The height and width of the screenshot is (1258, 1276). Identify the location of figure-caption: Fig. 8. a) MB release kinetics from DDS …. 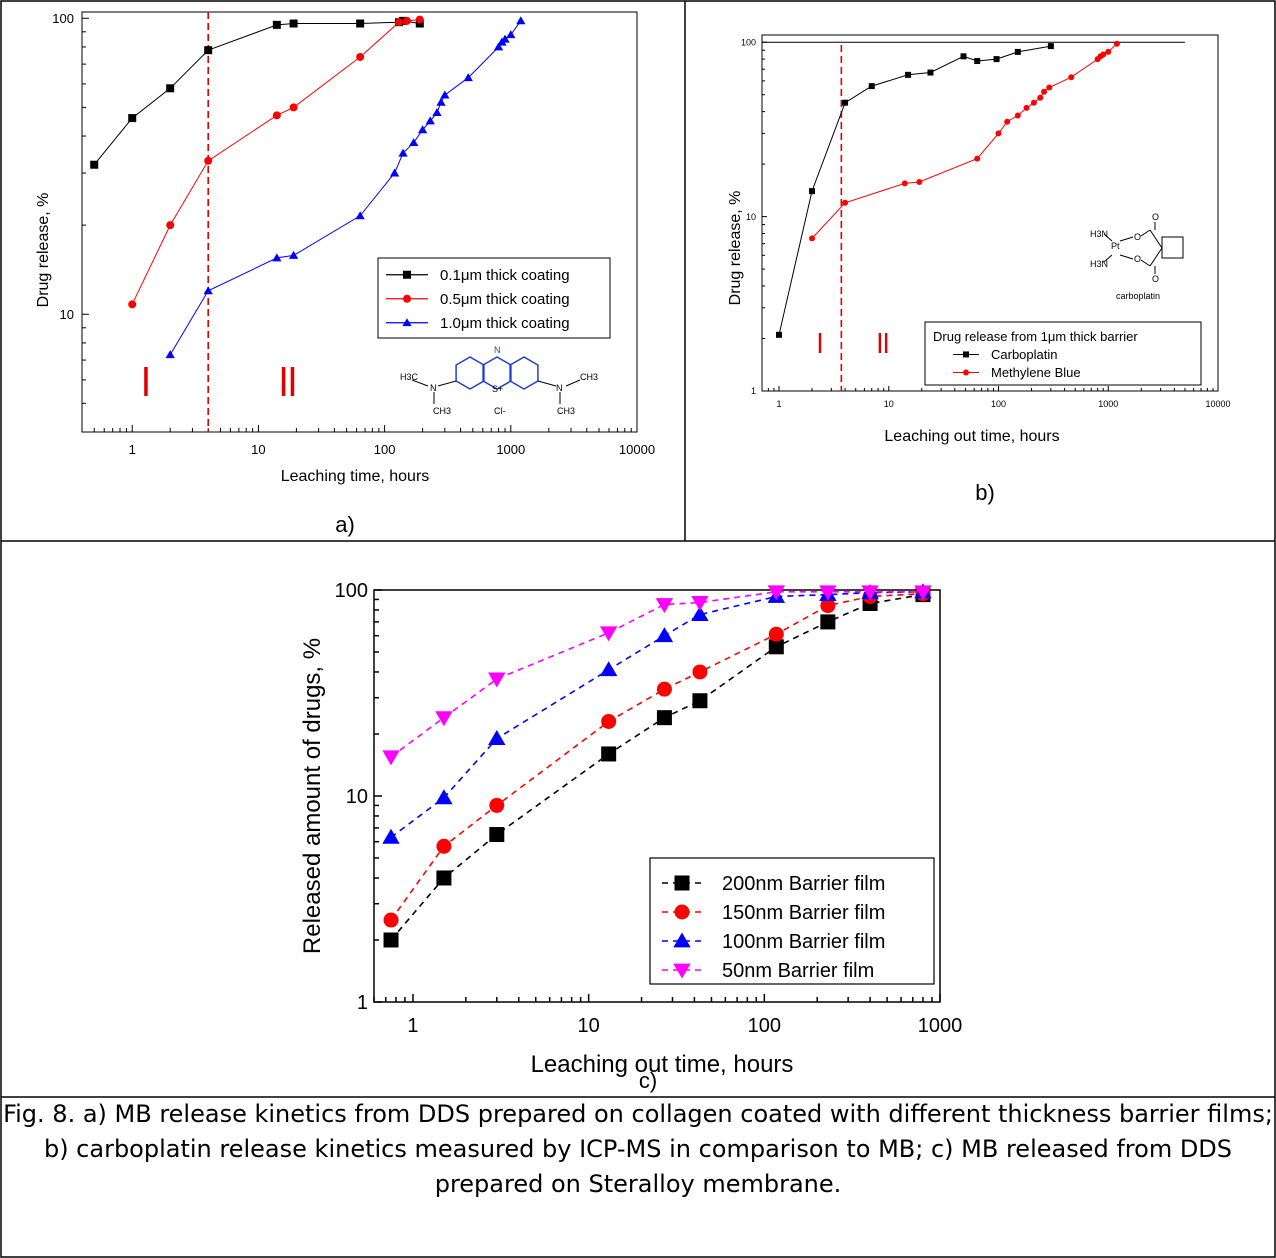
(638, 1149).